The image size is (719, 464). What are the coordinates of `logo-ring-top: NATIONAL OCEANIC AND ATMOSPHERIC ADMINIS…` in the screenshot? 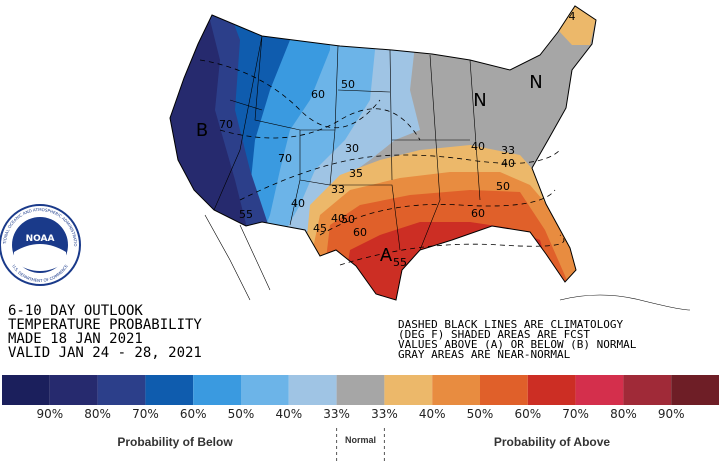 It's located at (39, 123).